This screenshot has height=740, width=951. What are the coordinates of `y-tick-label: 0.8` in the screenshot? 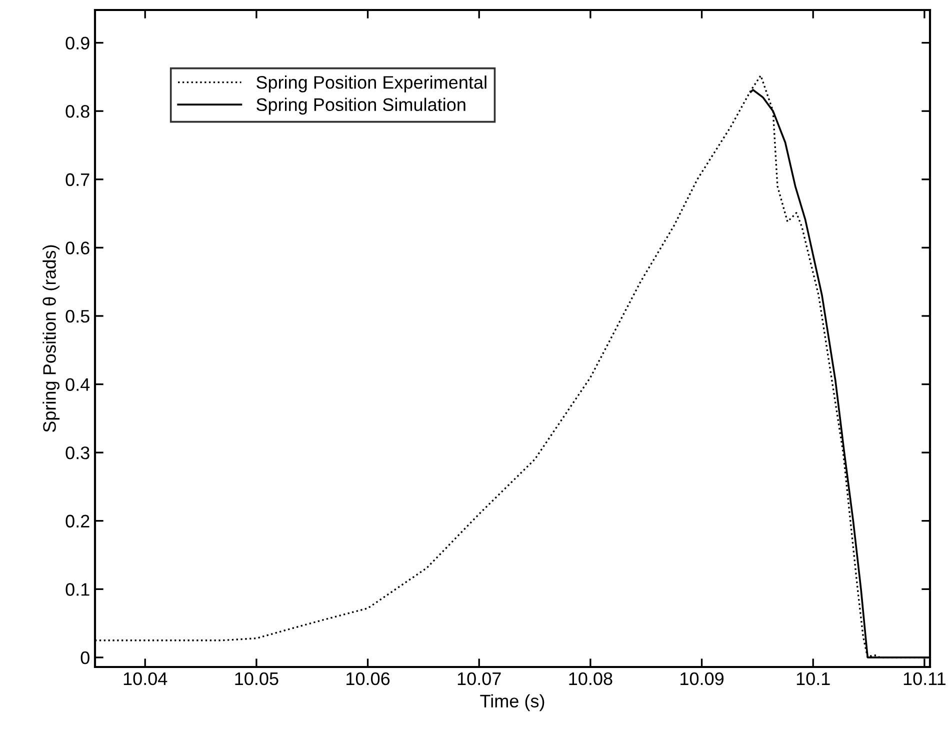 It's located at (78, 111).